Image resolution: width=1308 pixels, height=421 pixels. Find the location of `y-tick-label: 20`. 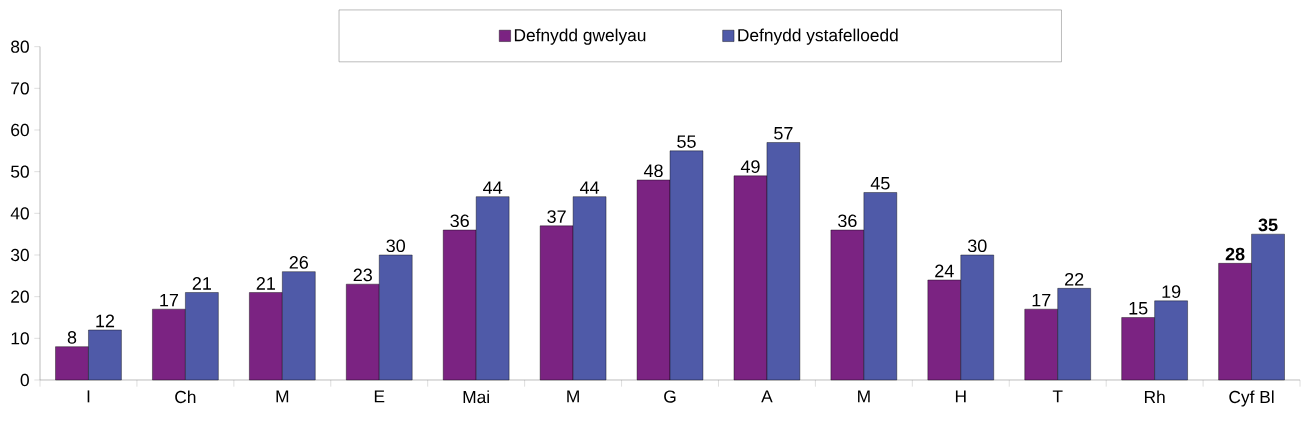

y-tick-label: 20 is located at coordinates (20, 296).